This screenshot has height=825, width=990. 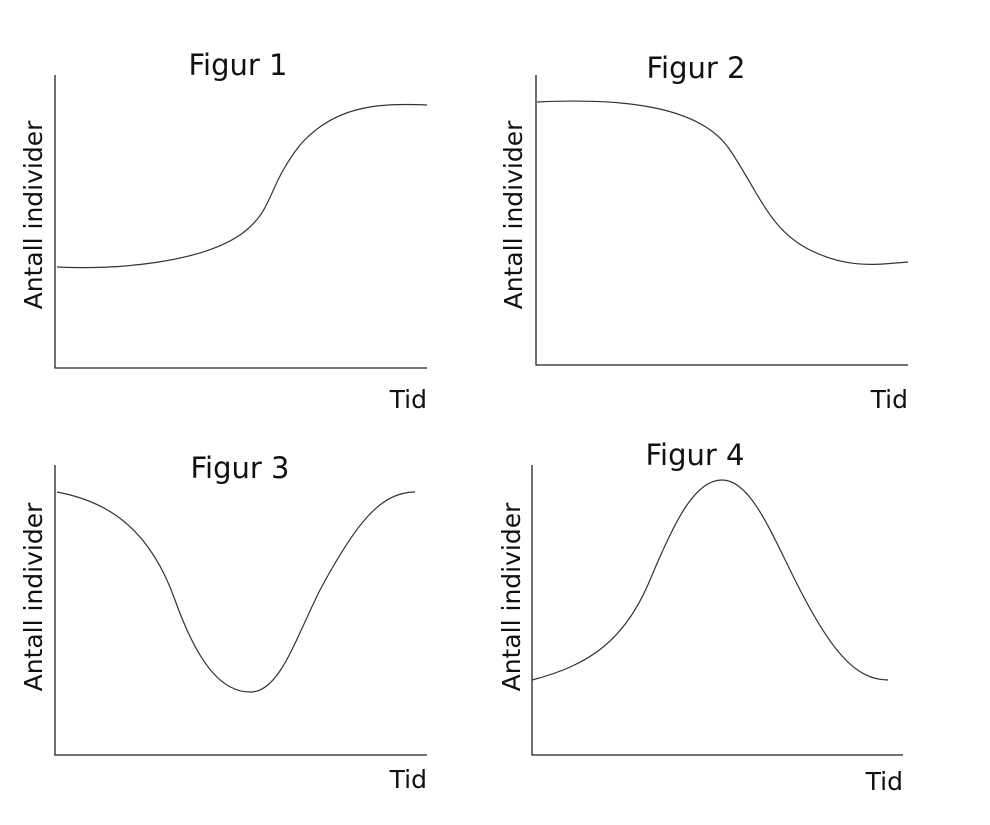 I want to click on figure-title: Figur 1, so click(x=237, y=65).